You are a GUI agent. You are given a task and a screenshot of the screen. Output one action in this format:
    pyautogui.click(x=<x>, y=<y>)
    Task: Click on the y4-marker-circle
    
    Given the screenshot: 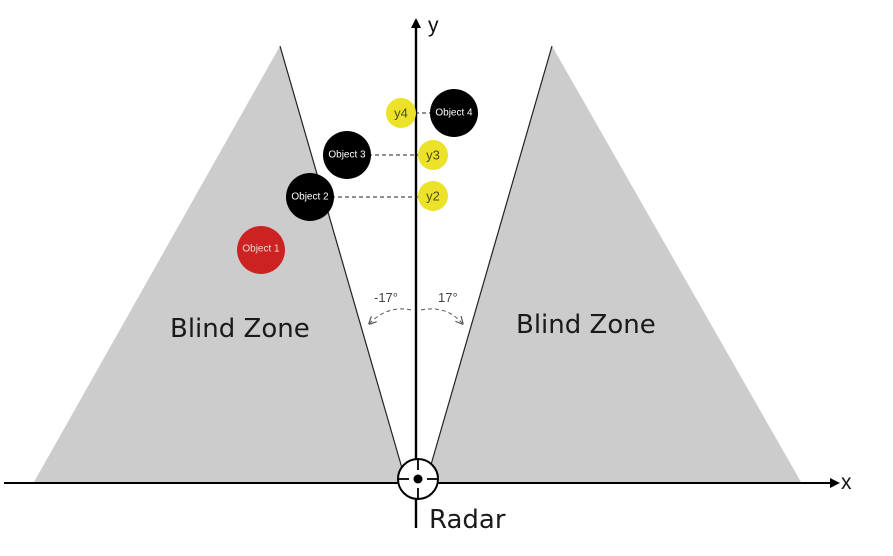 What is the action you would take?
    pyautogui.click(x=401, y=113)
    